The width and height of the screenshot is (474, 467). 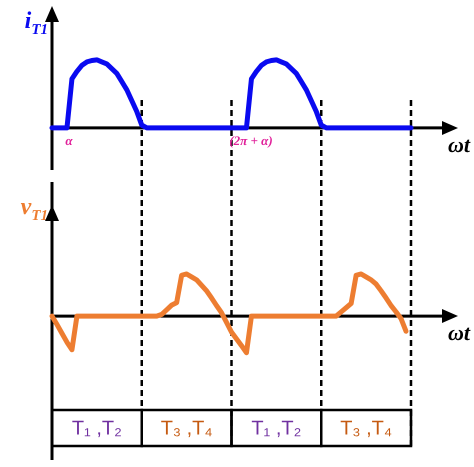 I want to click on text: (2π + α), so click(x=251, y=140).